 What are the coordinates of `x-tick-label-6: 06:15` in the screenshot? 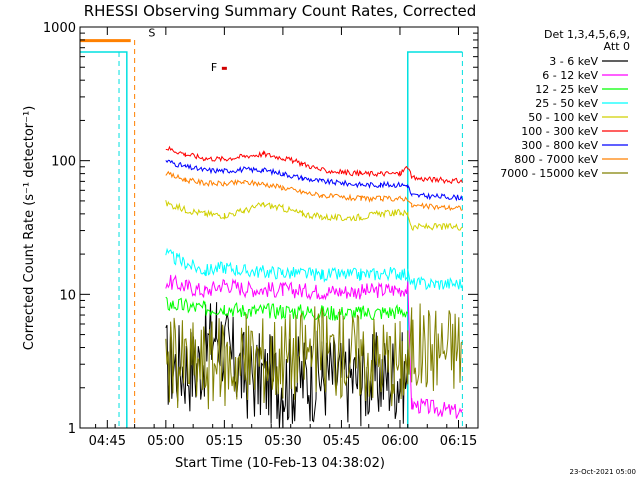 It's located at (458, 441).